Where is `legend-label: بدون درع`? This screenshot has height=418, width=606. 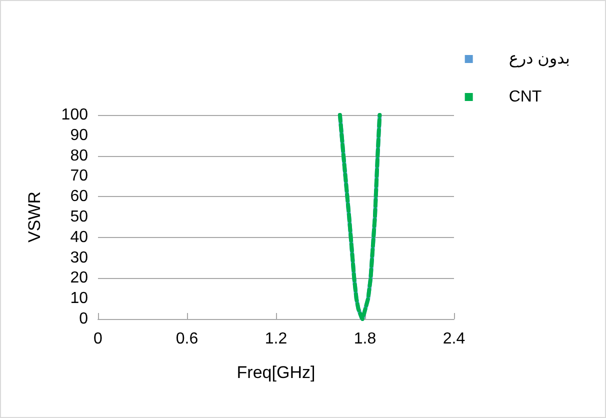 legend-label: بدون درع is located at coordinates (539, 59).